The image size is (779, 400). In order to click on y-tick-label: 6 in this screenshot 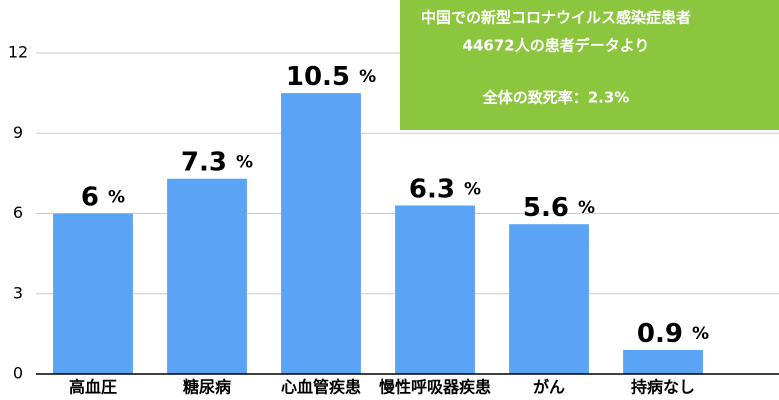, I will do `click(18, 212)`.